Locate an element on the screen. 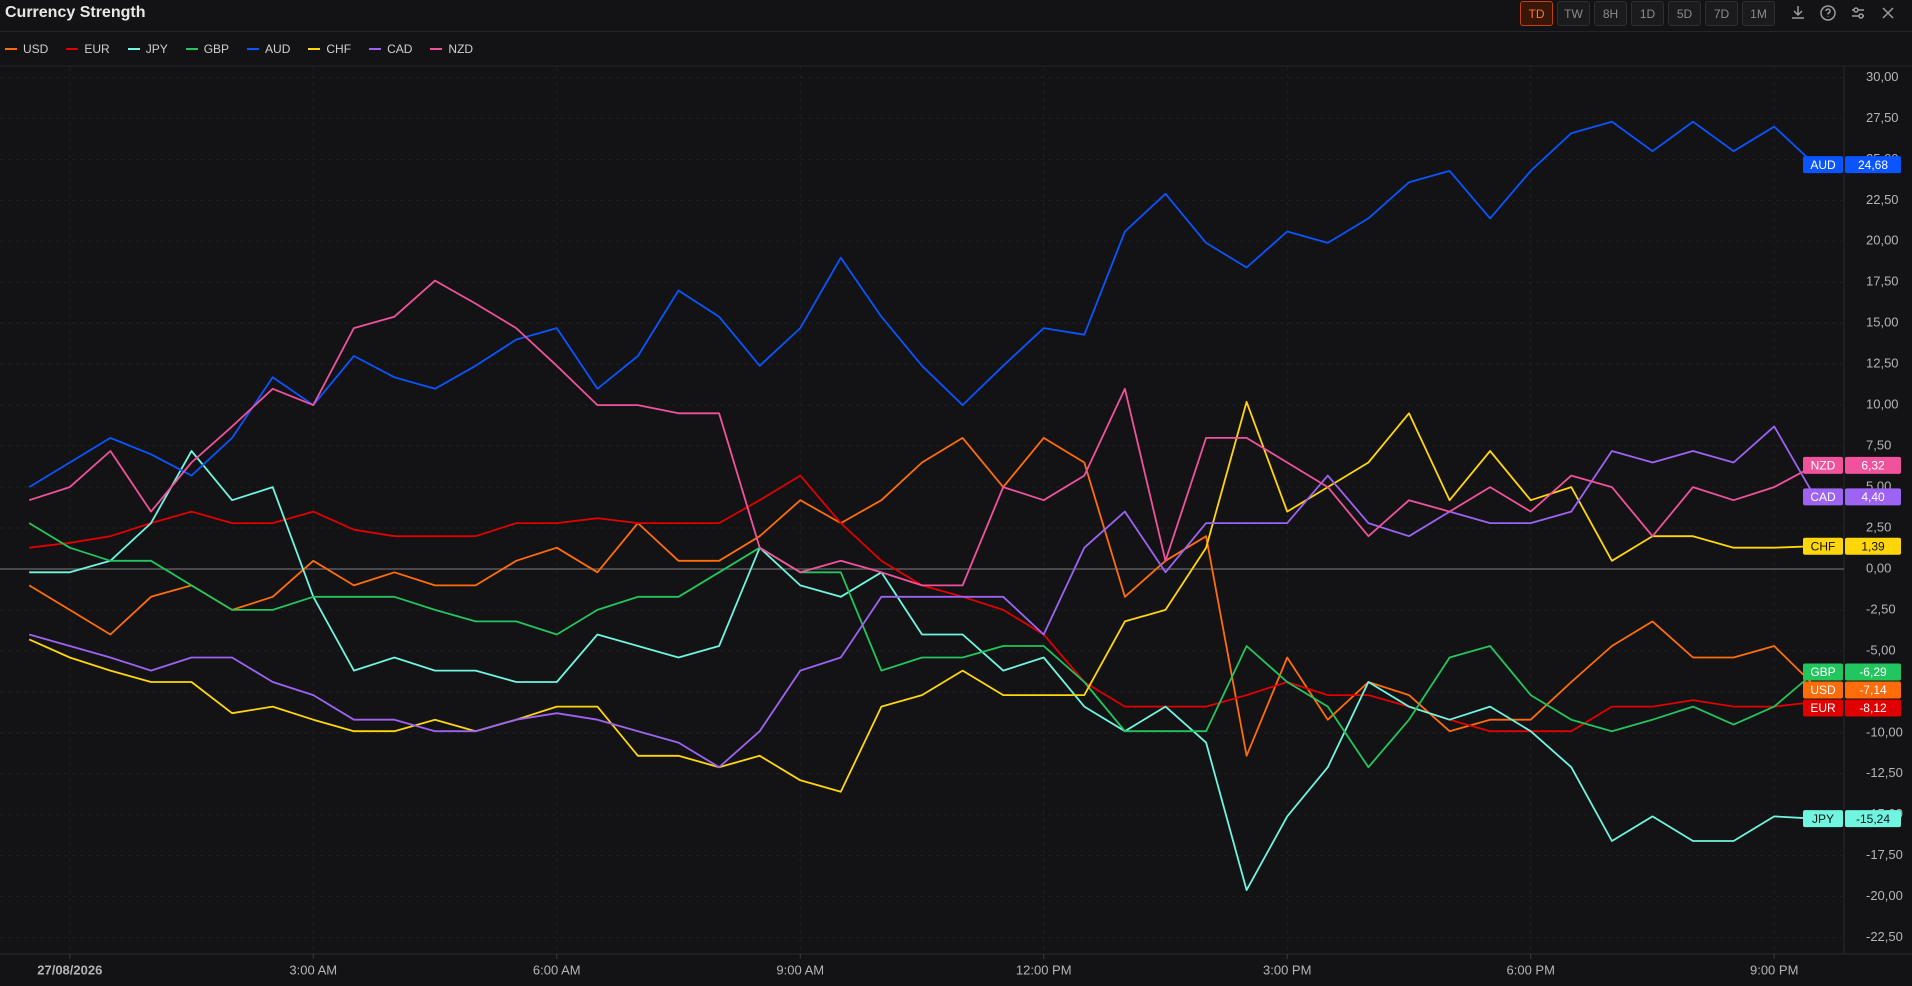  x-tick-label: 6:00 AM is located at coordinates (557, 969).